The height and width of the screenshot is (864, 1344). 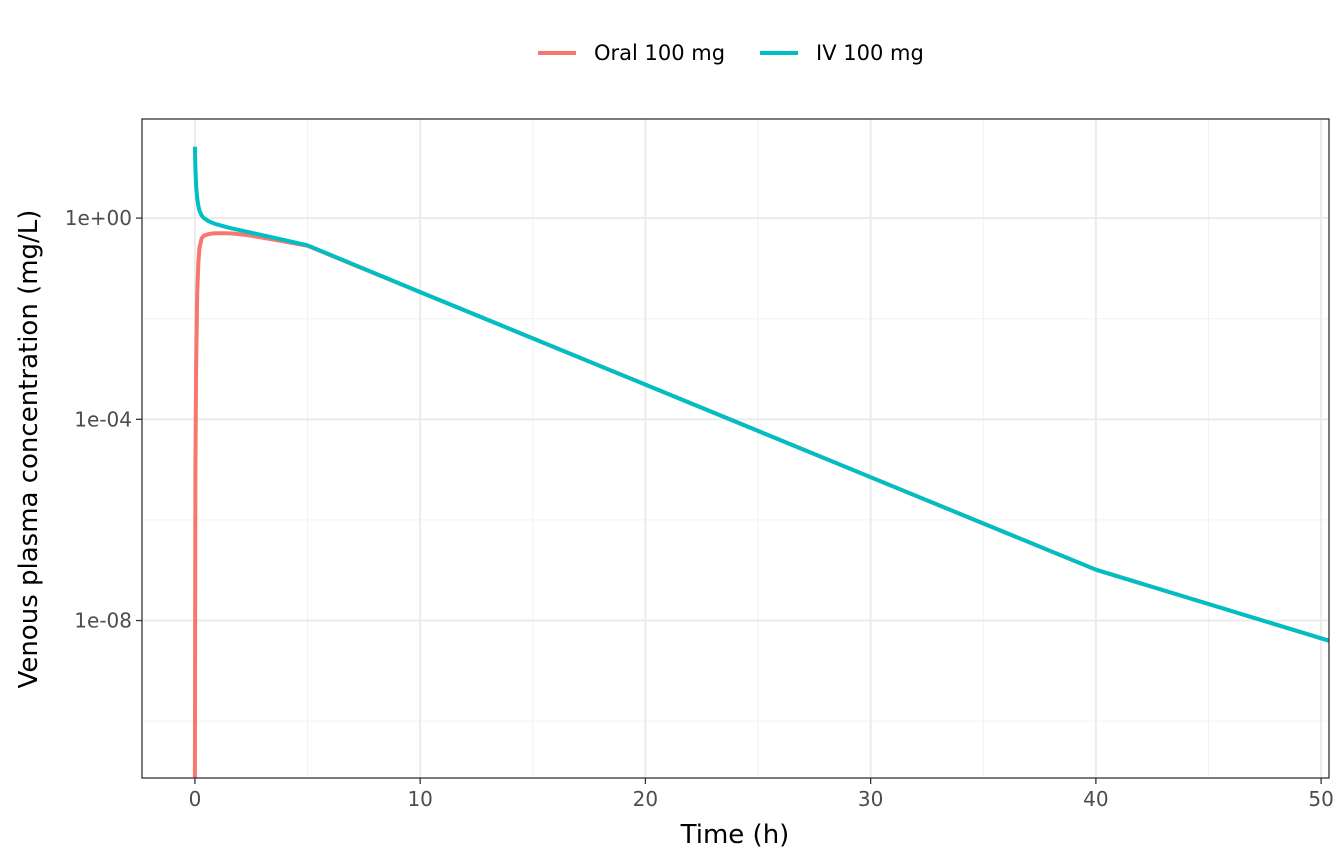 What do you see at coordinates (761, 794) in the screenshot?
I see `x-axis: 0 10 20 30 40 50` at bounding box center [761, 794].